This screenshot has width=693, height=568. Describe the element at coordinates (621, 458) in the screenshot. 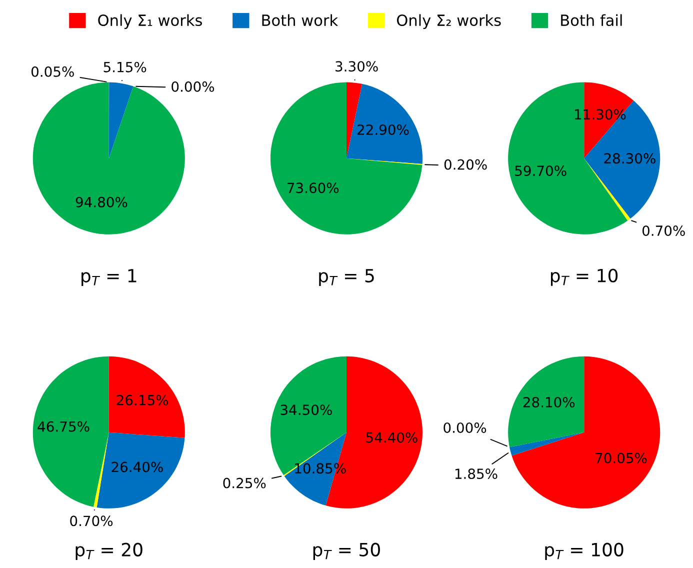

I see `data-label: 70.05%` at that location.